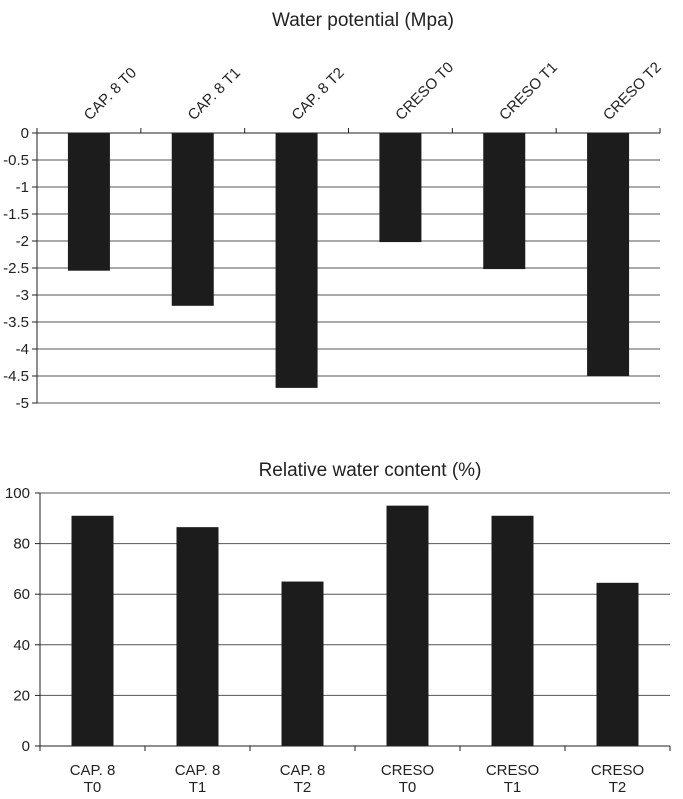 This screenshot has width=683, height=799. What do you see at coordinates (110, 93) in the screenshot?
I see `x-category-label: CAP. 8 T0` at bounding box center [110, 93].